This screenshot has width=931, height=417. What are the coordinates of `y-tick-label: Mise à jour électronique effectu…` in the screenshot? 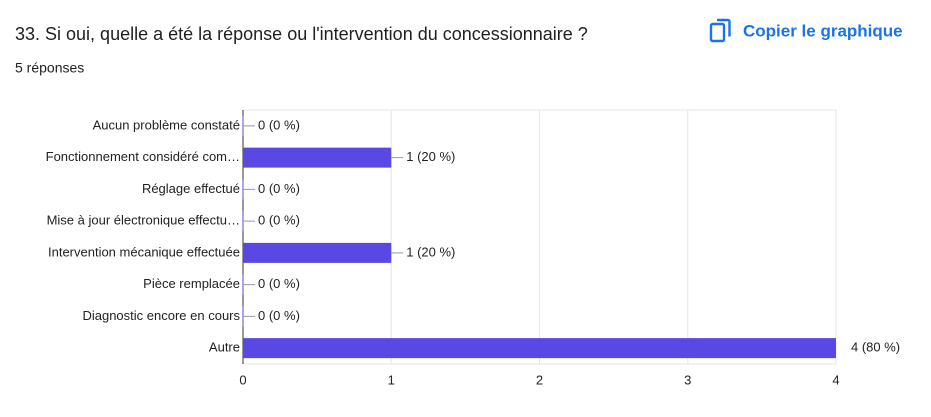 It's located at (143, 220).